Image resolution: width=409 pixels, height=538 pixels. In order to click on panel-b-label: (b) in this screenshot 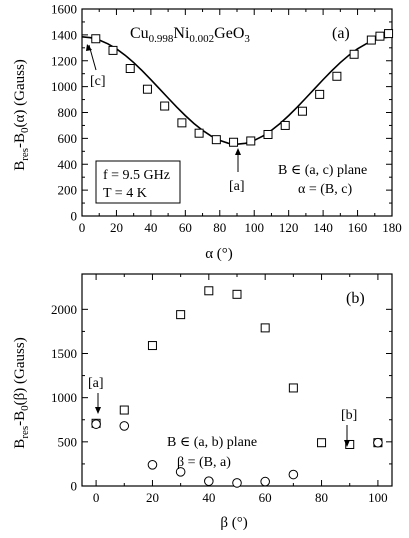, I will do `click(355, 298)`.